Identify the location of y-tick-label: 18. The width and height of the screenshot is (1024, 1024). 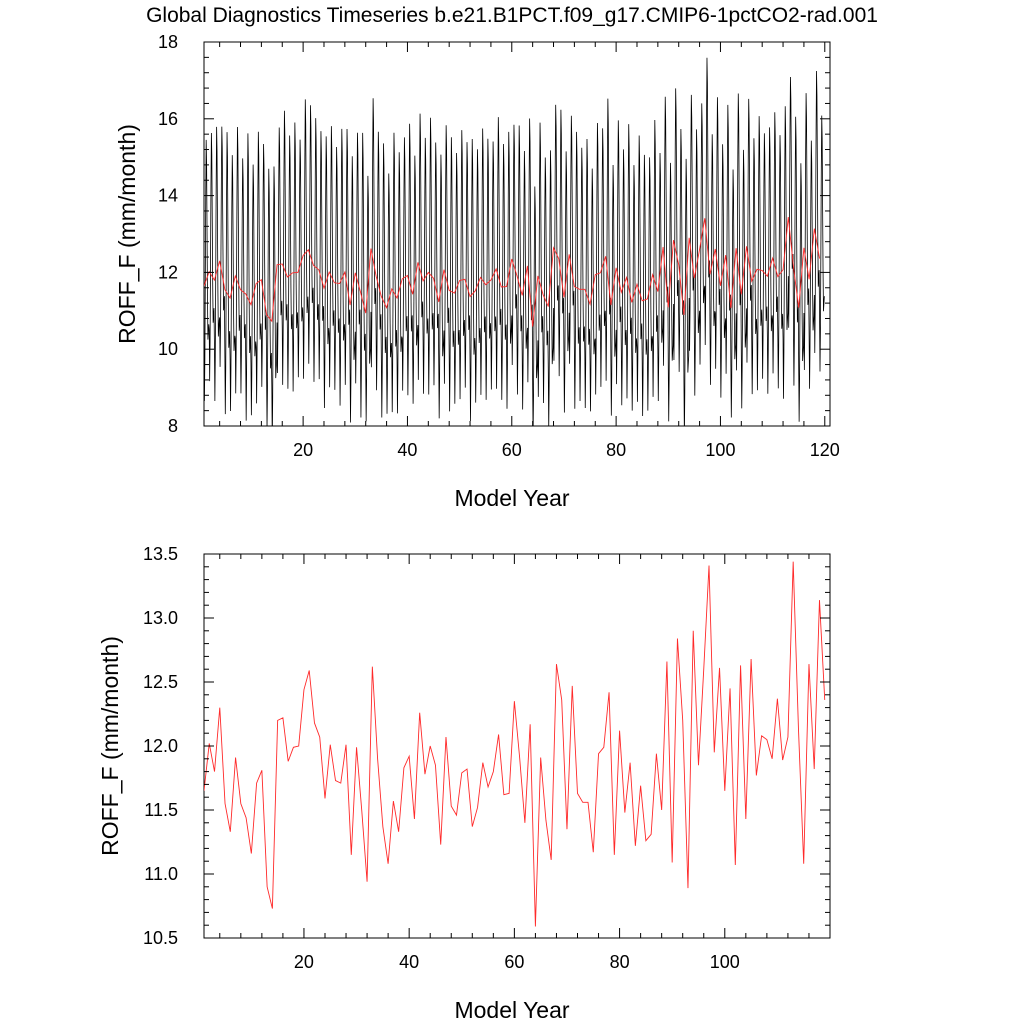
(168, 42).